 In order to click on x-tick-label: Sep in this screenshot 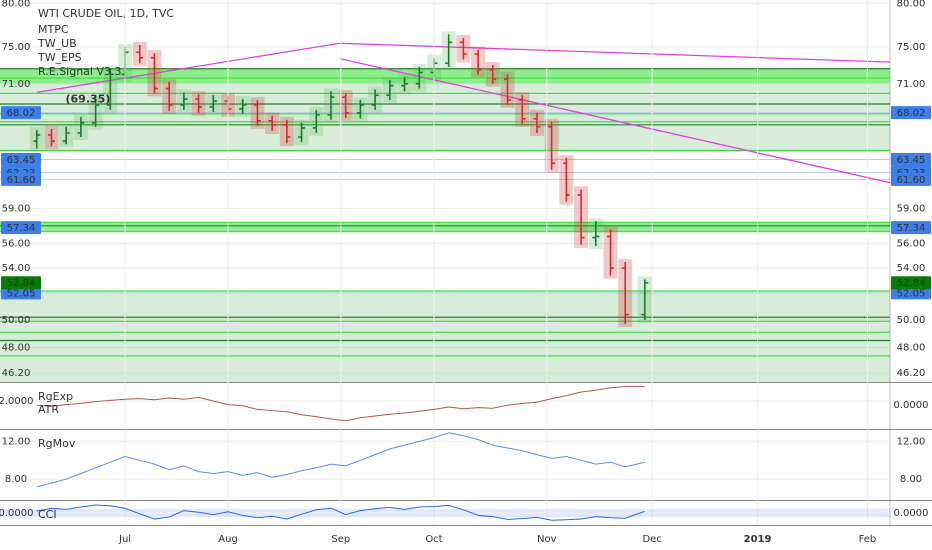, I will do `click(340, 539)`.